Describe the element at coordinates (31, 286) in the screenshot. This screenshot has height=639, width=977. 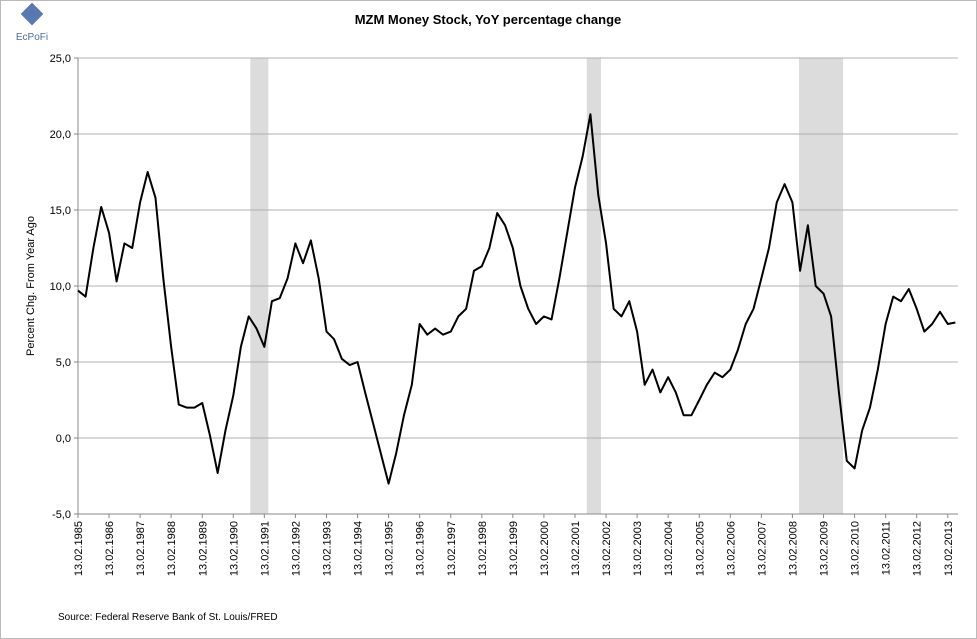
I see `y-axis-label: Percent Chg. From Year Ago` at that location.